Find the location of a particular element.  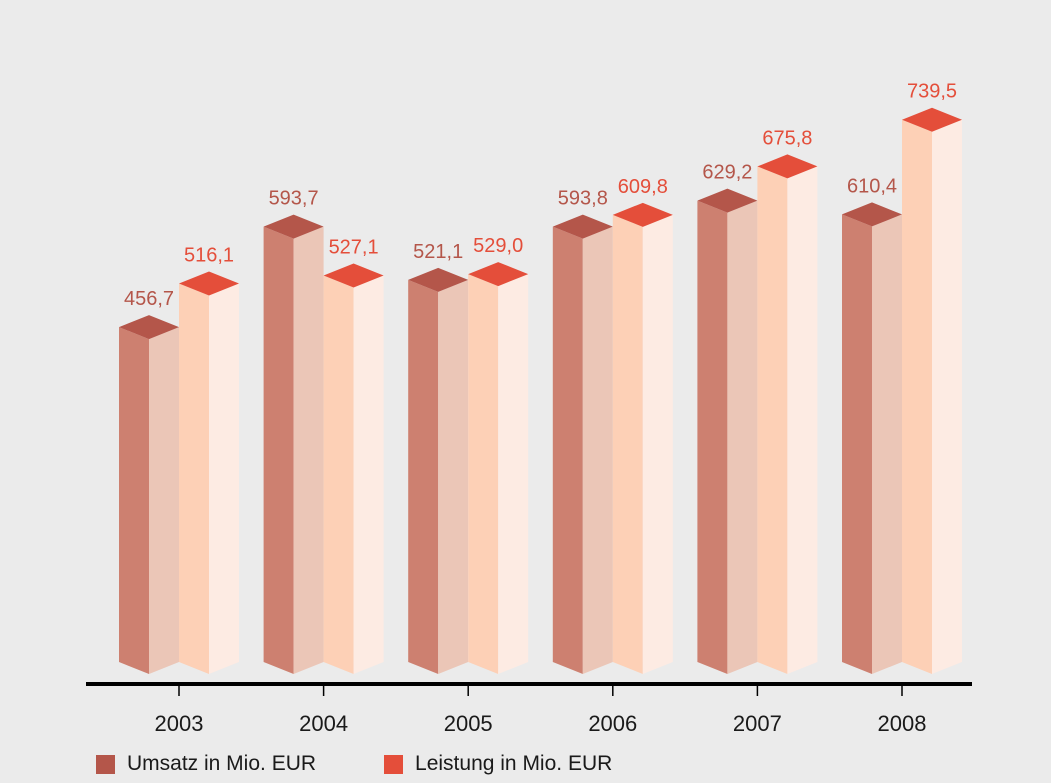

value-label-leistung-2003: 516,1 is located at coordinates (209, 256).